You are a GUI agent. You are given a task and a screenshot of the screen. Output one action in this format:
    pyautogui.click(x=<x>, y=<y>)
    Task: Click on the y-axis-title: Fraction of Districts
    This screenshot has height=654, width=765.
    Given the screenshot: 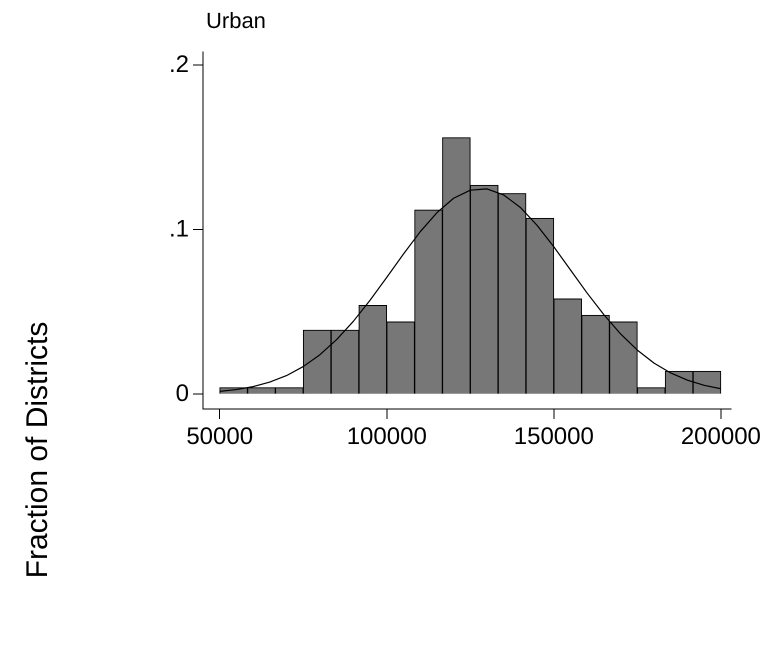 What is the action you would take?
    pyautogui.click(x=38, y=450)
    